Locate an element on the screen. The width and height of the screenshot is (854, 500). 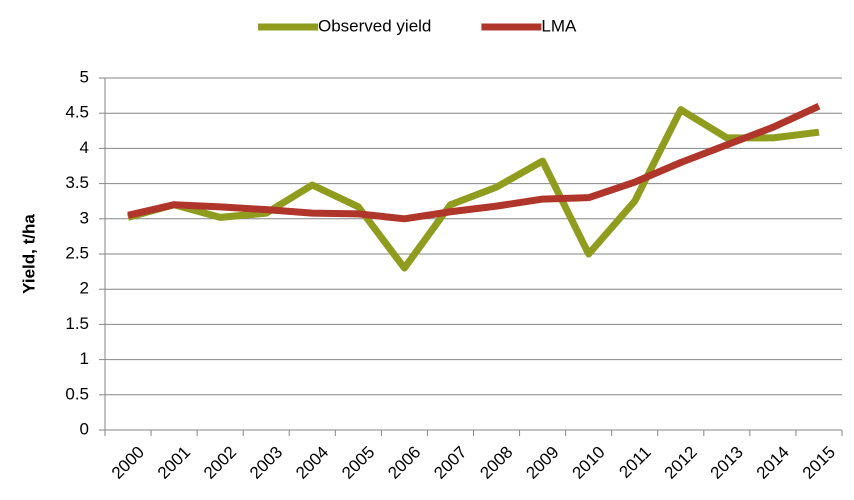
x-tick-label: 2007 is located at coordinates (450, 463).